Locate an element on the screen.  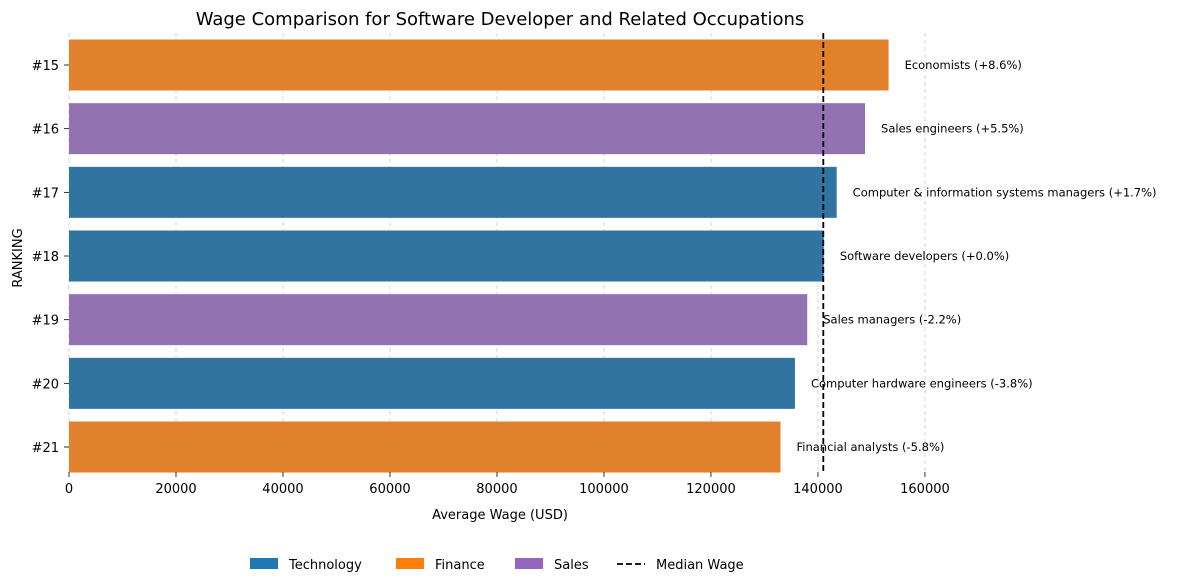
x-tick-label: 120000 is located at coordinates (711, 489).